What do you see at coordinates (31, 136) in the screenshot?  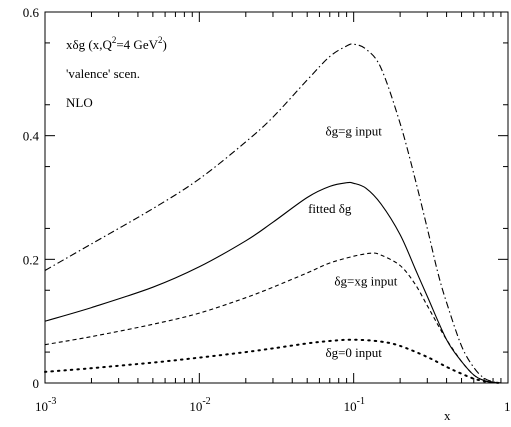 I see `y-tick-label: 0.4` at bounding box center [31, 136].